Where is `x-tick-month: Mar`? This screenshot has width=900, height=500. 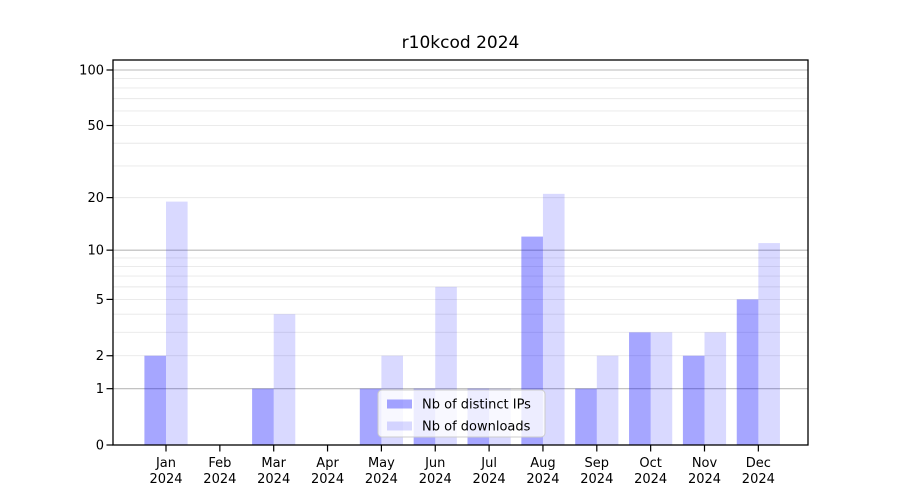
x-tick-month: Mar is located at coordinates (273, 463).